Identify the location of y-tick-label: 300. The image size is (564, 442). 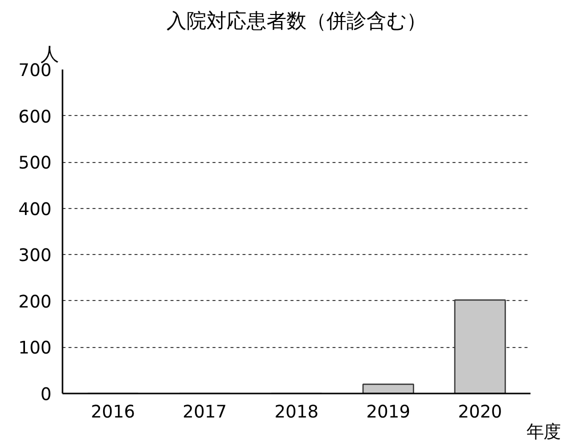
(35, 256).